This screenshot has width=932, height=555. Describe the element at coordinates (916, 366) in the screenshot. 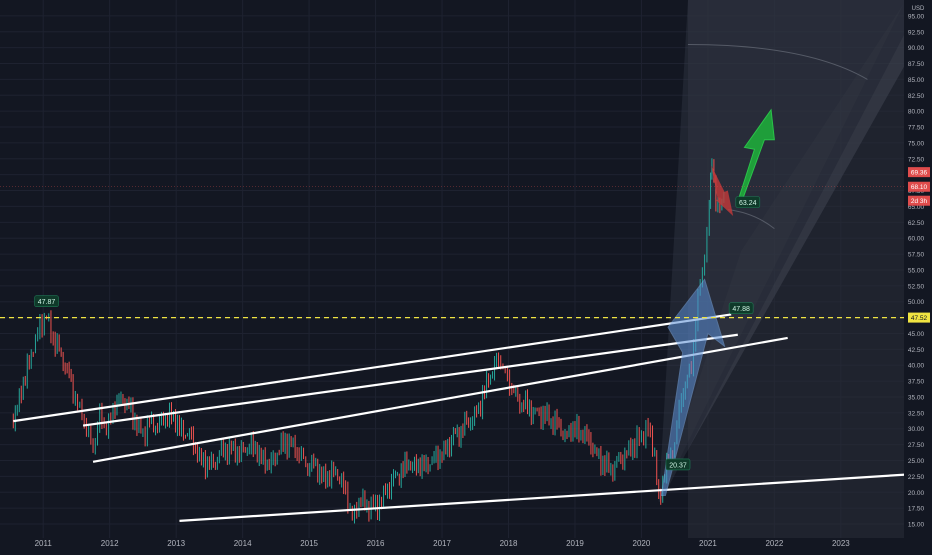

I see `y-tick-label: 40.00` at that location.